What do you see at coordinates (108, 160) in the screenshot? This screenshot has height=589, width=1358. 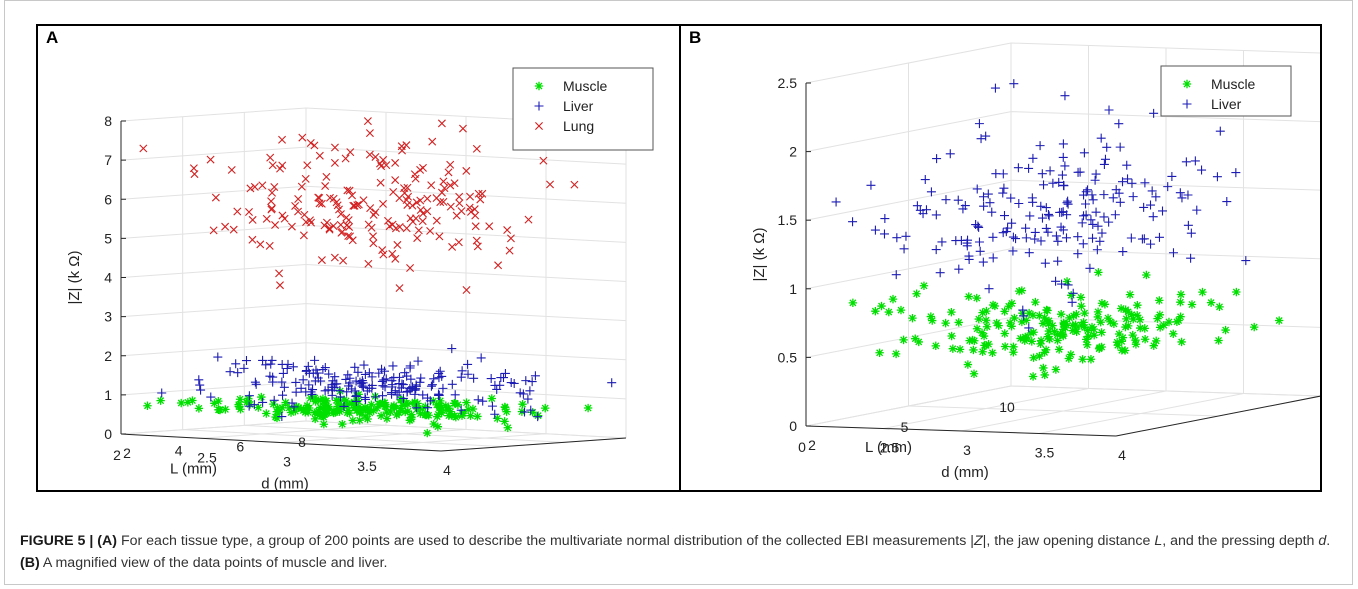 I see `z-tick-label: 7` at bounding box center [108, 160].